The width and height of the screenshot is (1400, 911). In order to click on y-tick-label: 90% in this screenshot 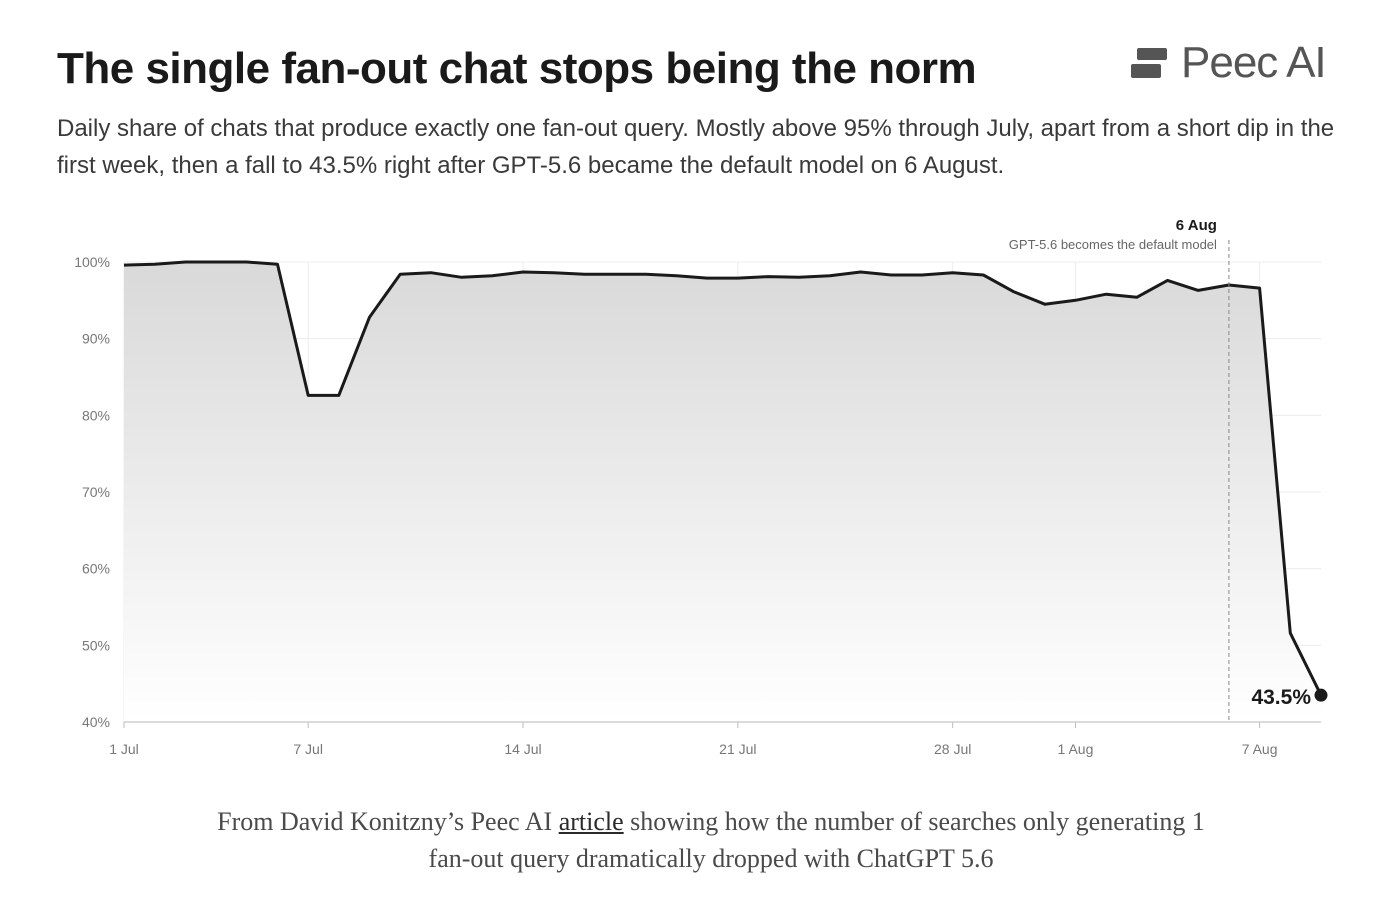, I will do `click(96, 339)`.